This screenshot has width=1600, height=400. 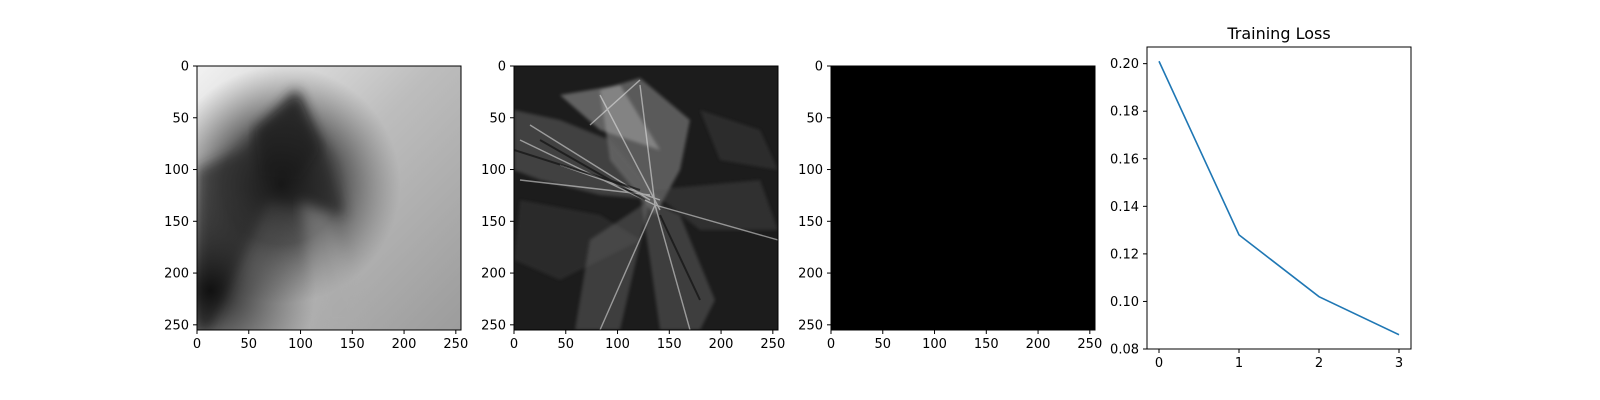 What do you see at coordinates (1124, 254) in the screenshot?
I see `y-tick-label: 0.12` at bounding box center [1124, 254].